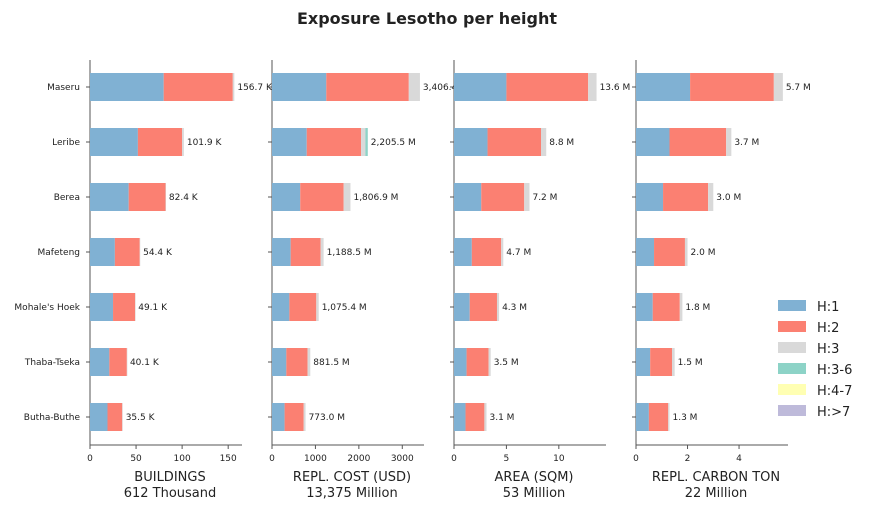 This screenshot has height=510, width=869. What do you see at coordinates (145, 363) in the screenshot?
I see `value-label: 40.1 K` at bounding box center [145, 363].